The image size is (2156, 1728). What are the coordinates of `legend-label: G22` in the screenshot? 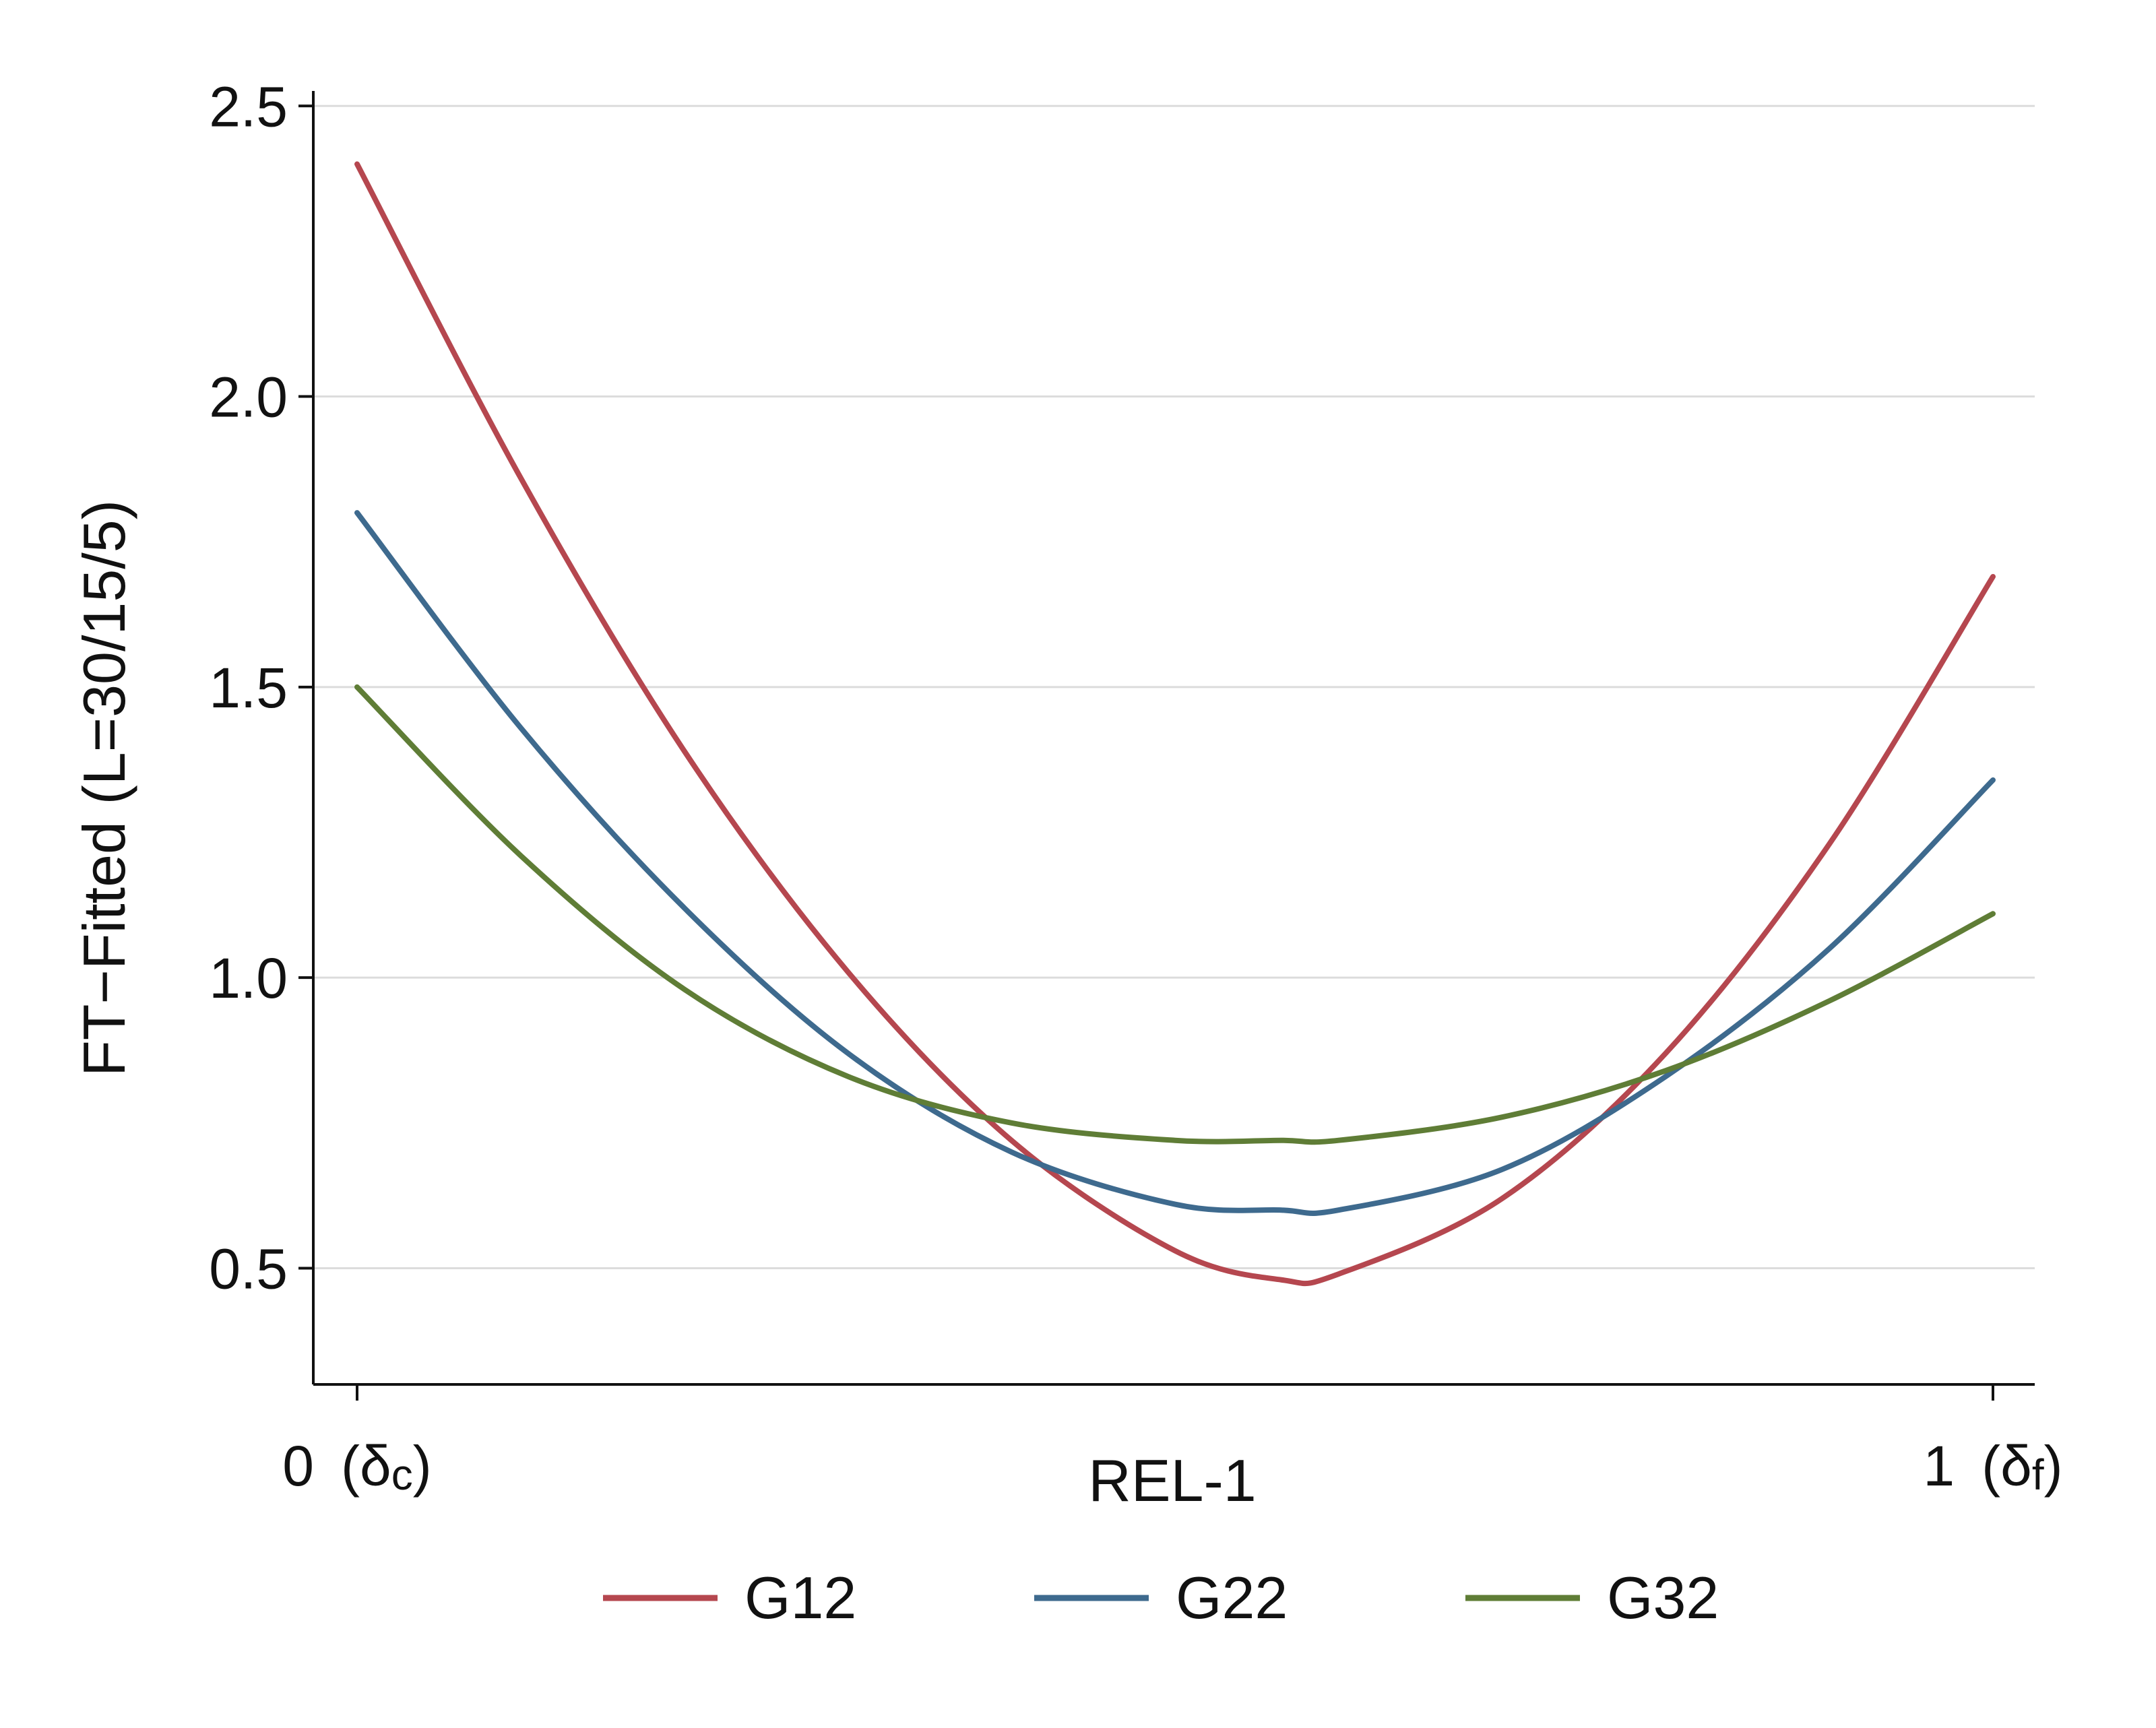 It's located at (1232, 1597).